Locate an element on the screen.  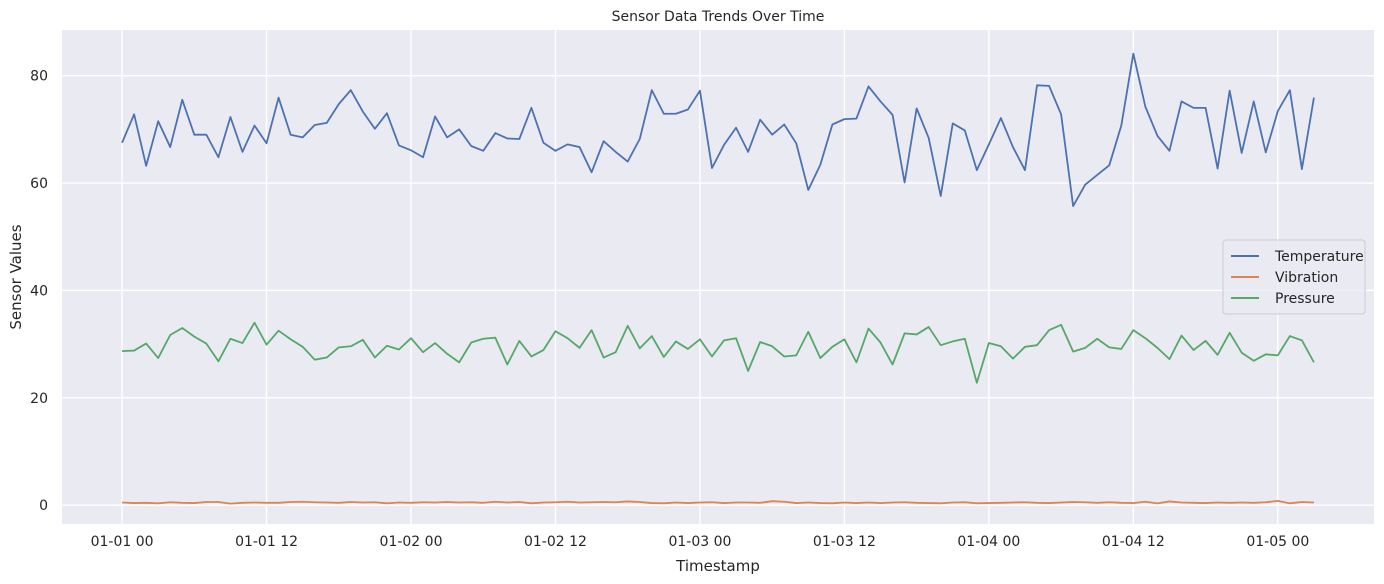
legend-box is located at coordinates (1294, 277).